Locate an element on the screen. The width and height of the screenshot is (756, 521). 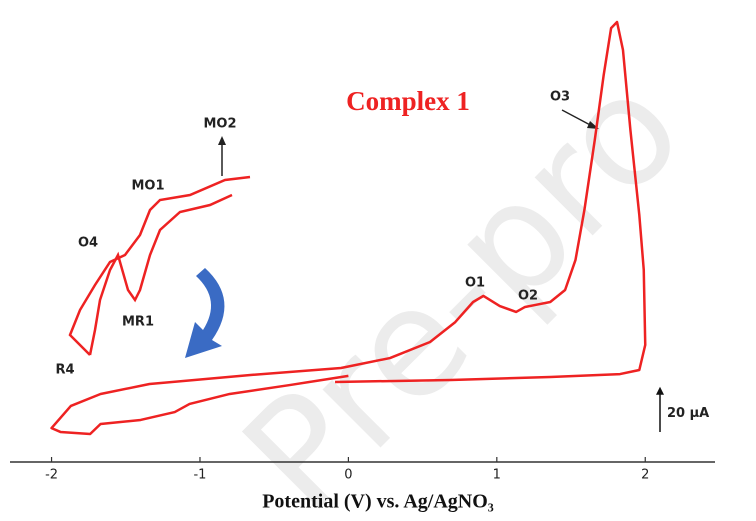
x-axis-label: Potential (V) vs. Ag/AgNO₃ is located at coordinates (378, 502).